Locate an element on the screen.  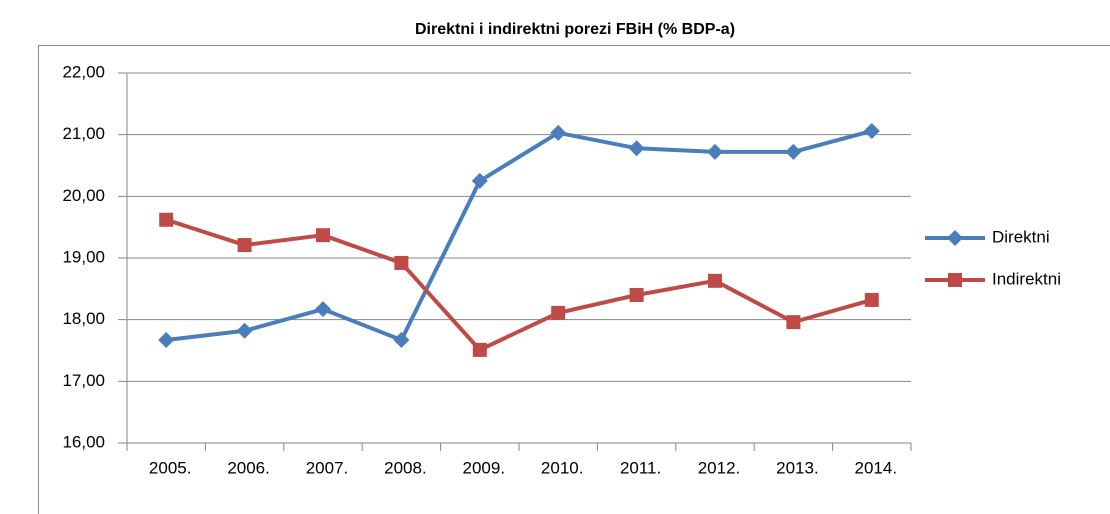
x-tick-label: 2011. is located at coordinates (640, 467).